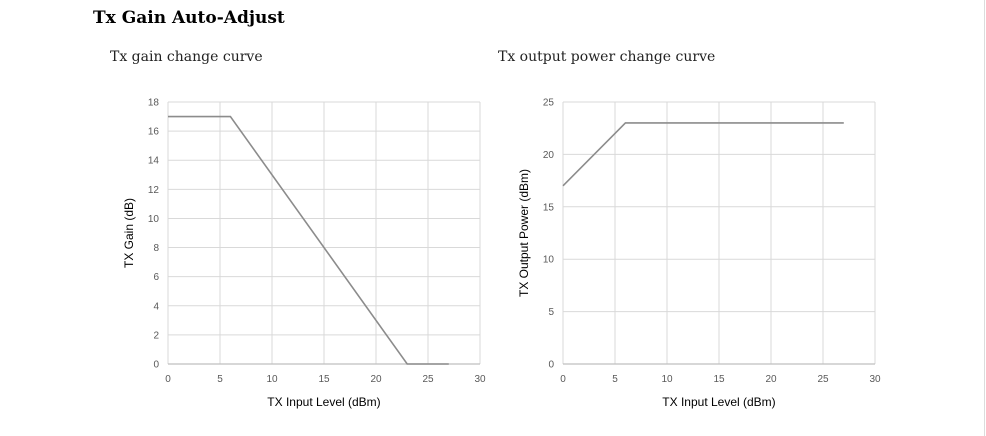 This screenshot has height=436, width=986. Describe the element at coordinates (549, 207) in the screenshot. I see `y-tick-label: 15` at that location.